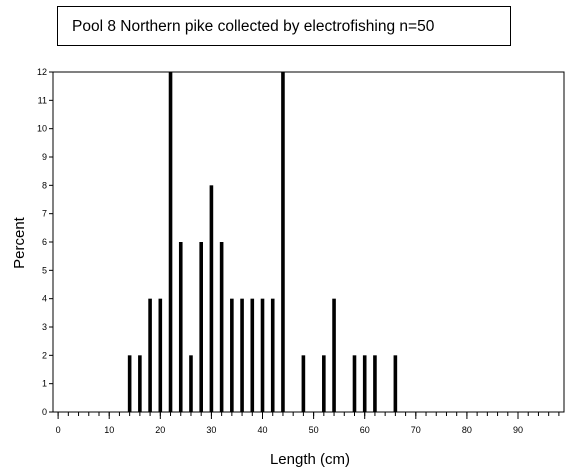 The width and height of the screenshot is (570, 475). Describe the element at coordinates (42, 72) in the screenshot. I see `y-tick-label: 12` at that location.